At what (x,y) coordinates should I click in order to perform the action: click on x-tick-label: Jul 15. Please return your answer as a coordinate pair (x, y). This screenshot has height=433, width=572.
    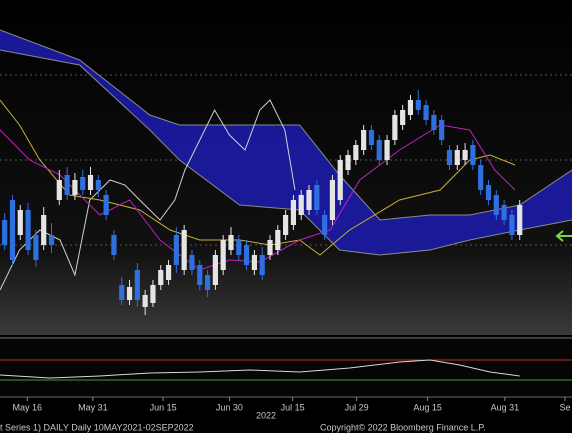
    Looking at the image, I should click on (293, 407).